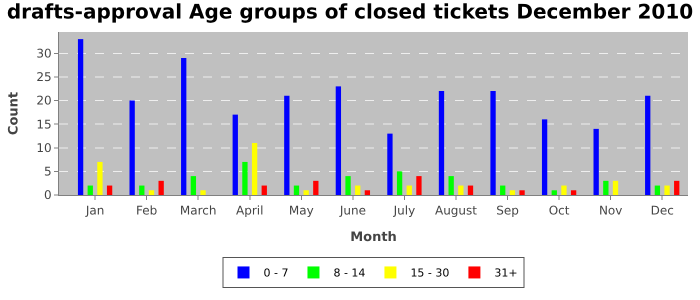  Describe the element at coordinates (559, 210) in the screenshot. I see `x-tick-label: Oct` at that location.